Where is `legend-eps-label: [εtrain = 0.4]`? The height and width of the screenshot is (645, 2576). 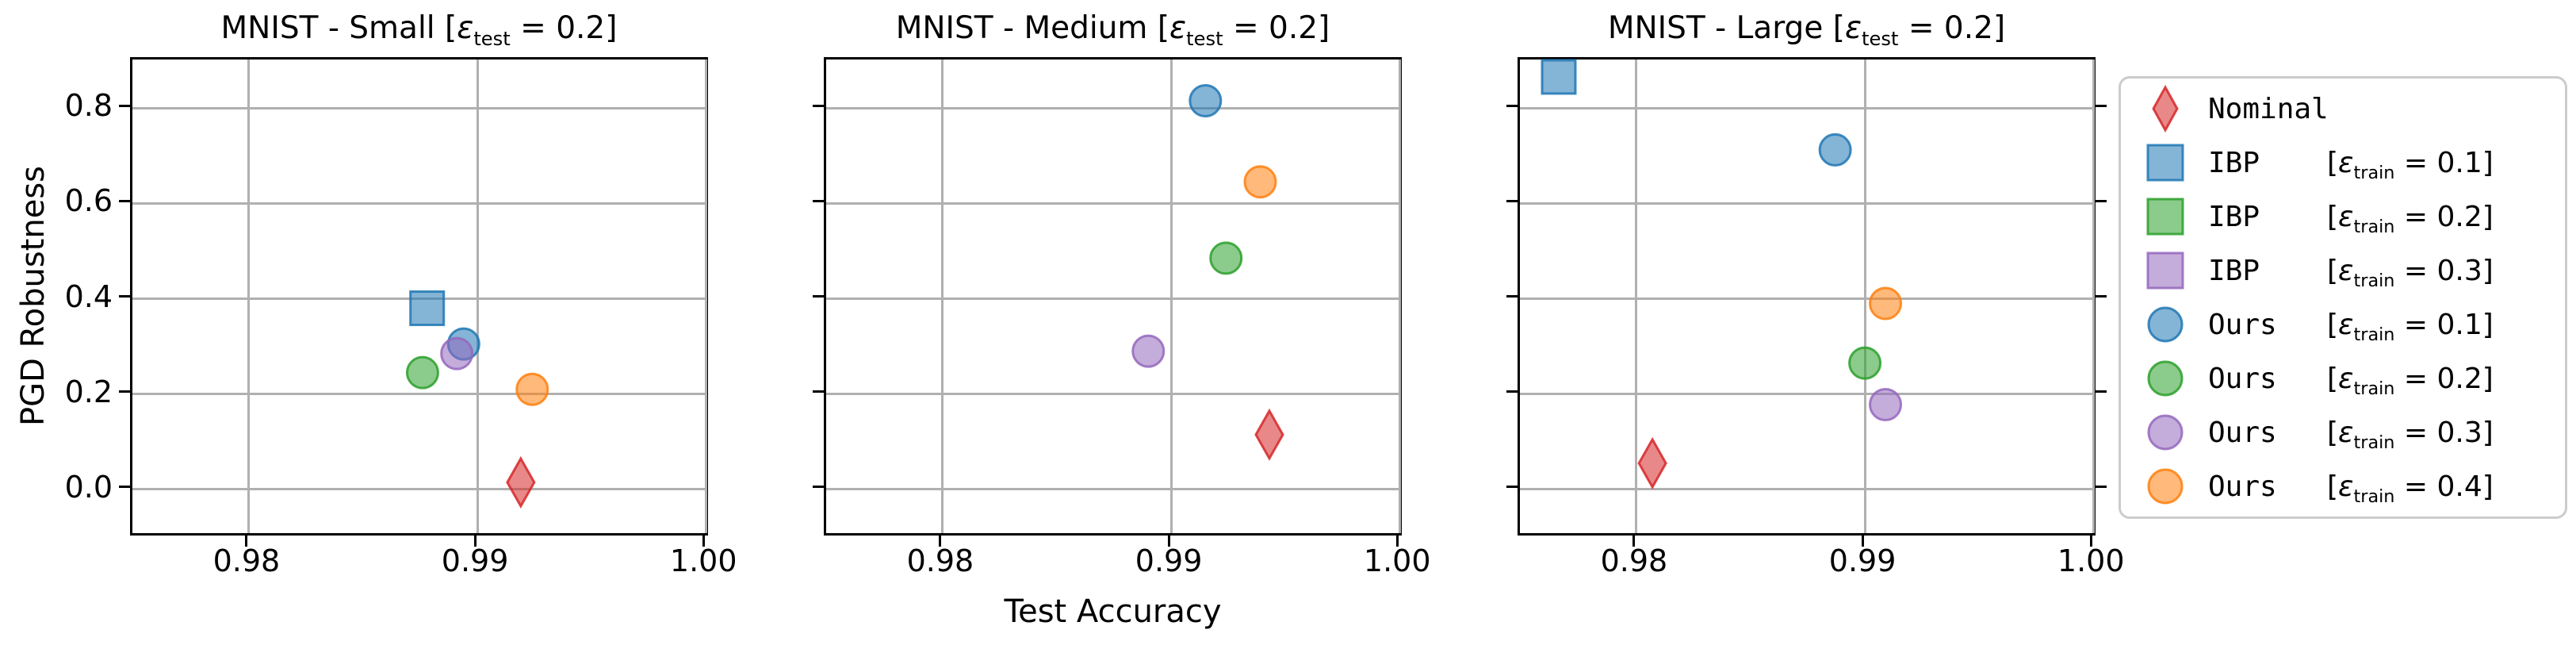
legend-eps-label: [εtrain = 0.4] is located at coordinates (2410, 487).